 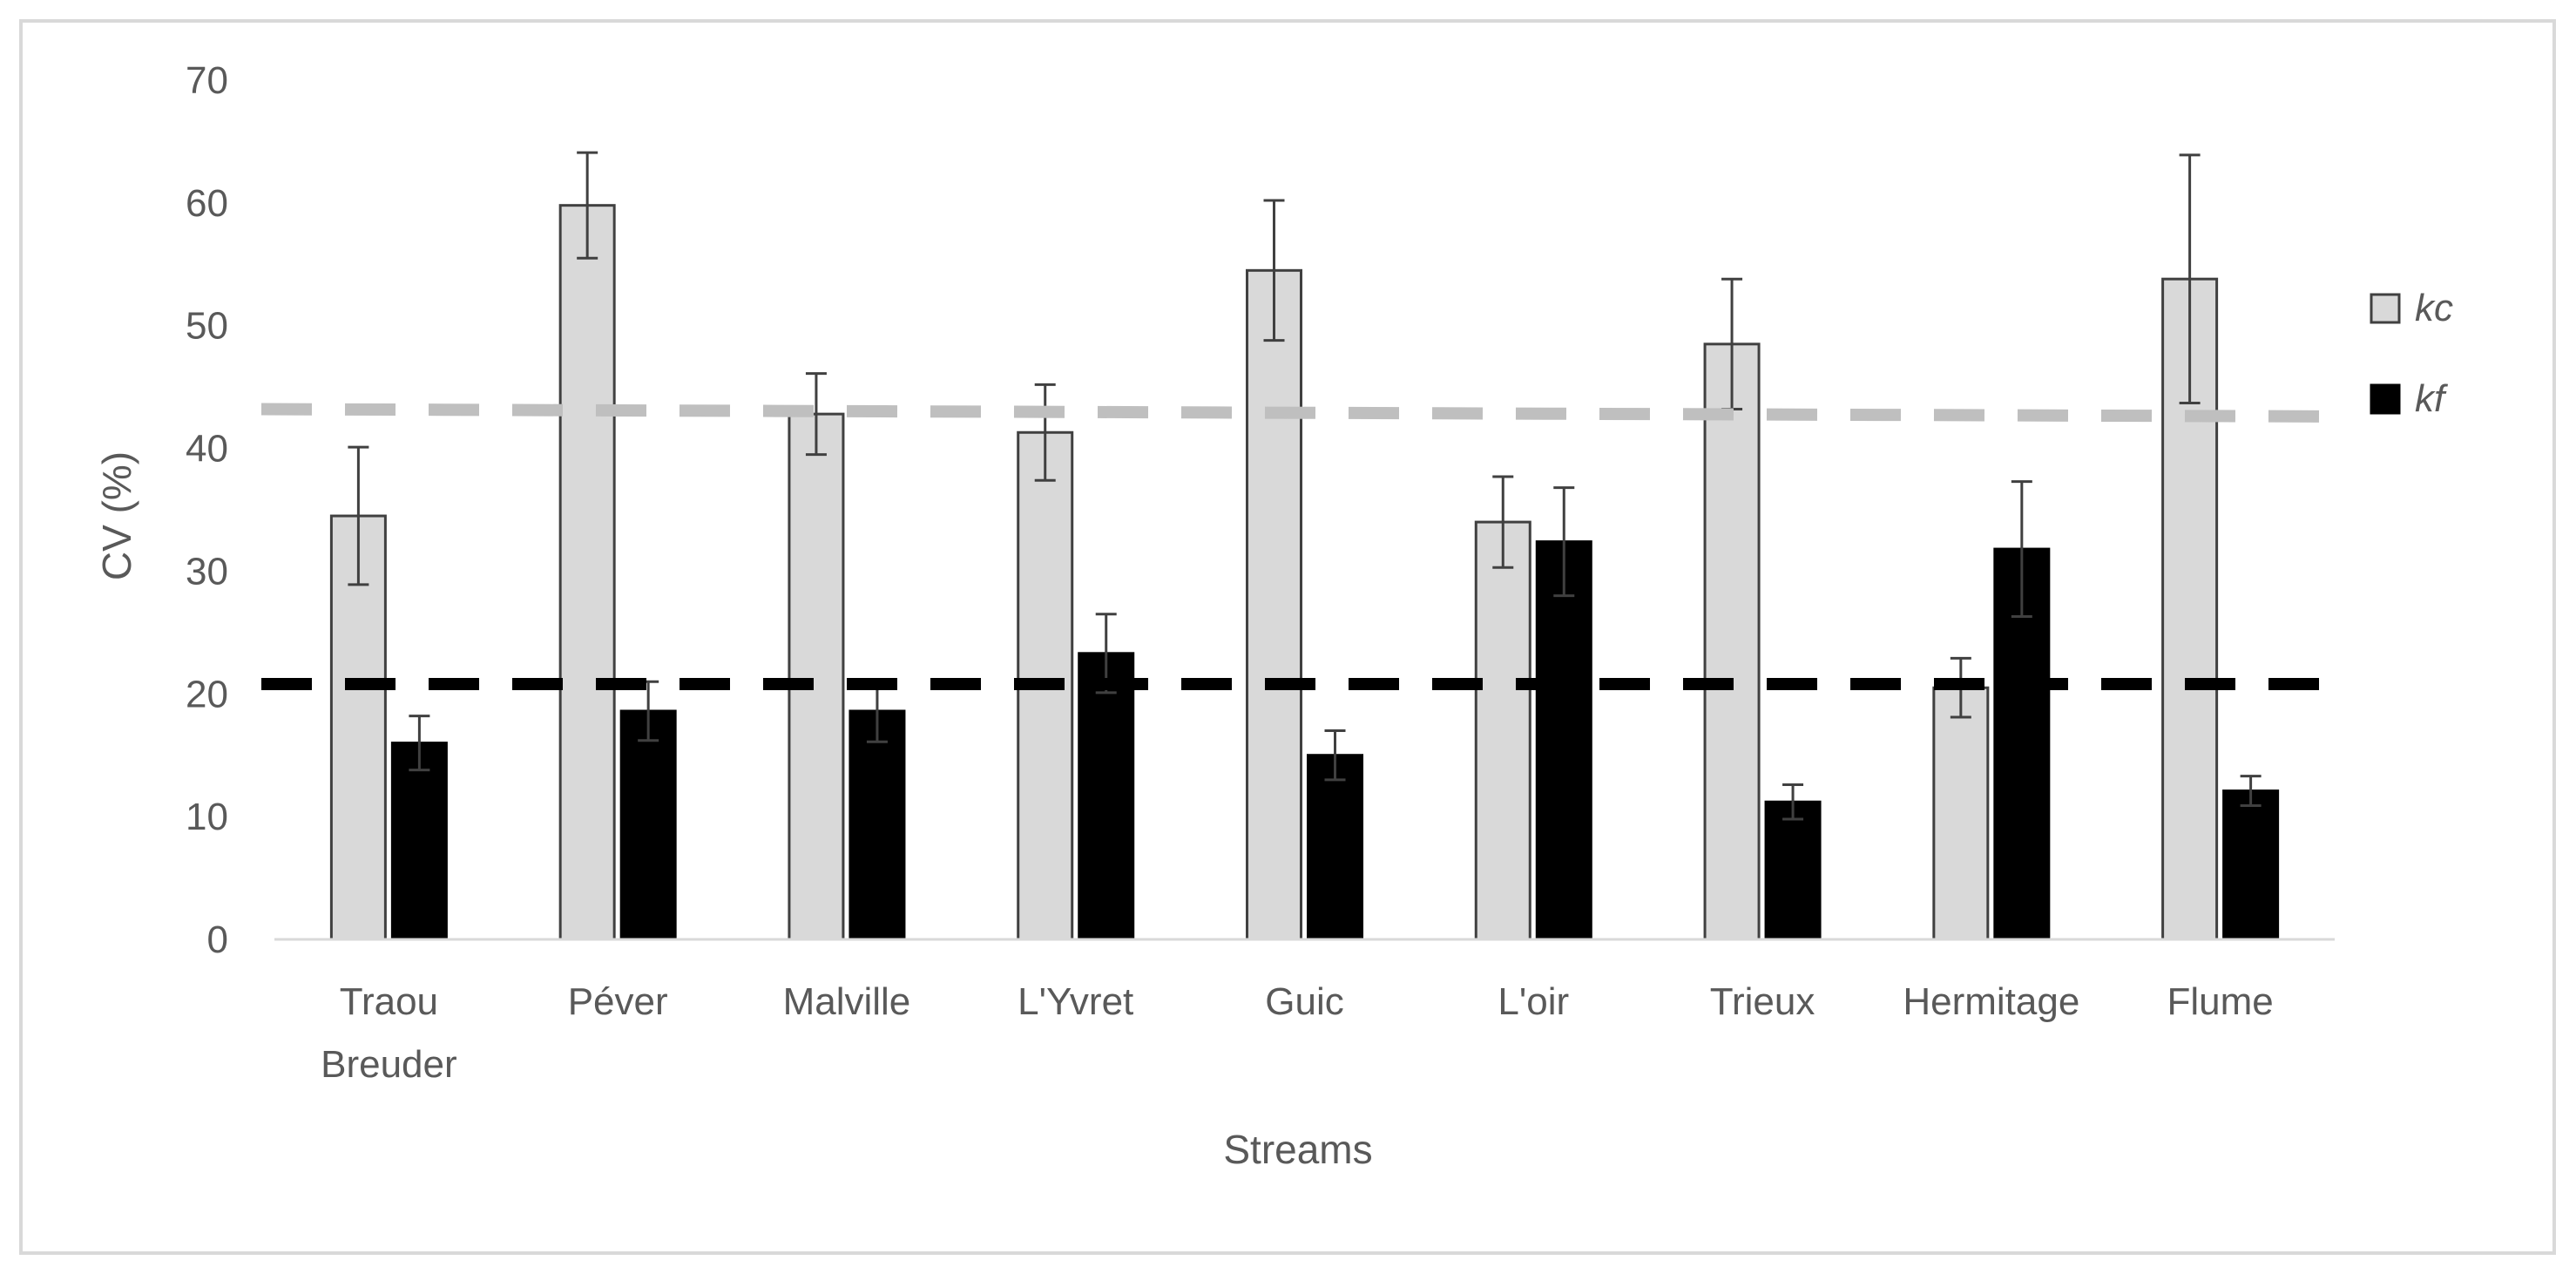 I want to click on legend-label-kc: kc, so click(x=2434, y=308).